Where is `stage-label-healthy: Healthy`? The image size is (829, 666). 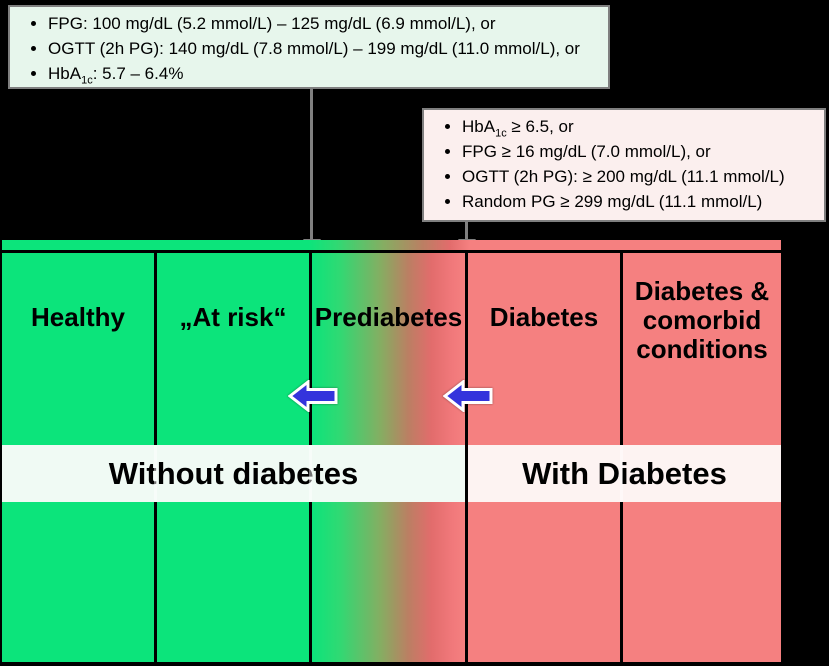 stage-label-healthy: Healthy is located at coordinates (78, 317).